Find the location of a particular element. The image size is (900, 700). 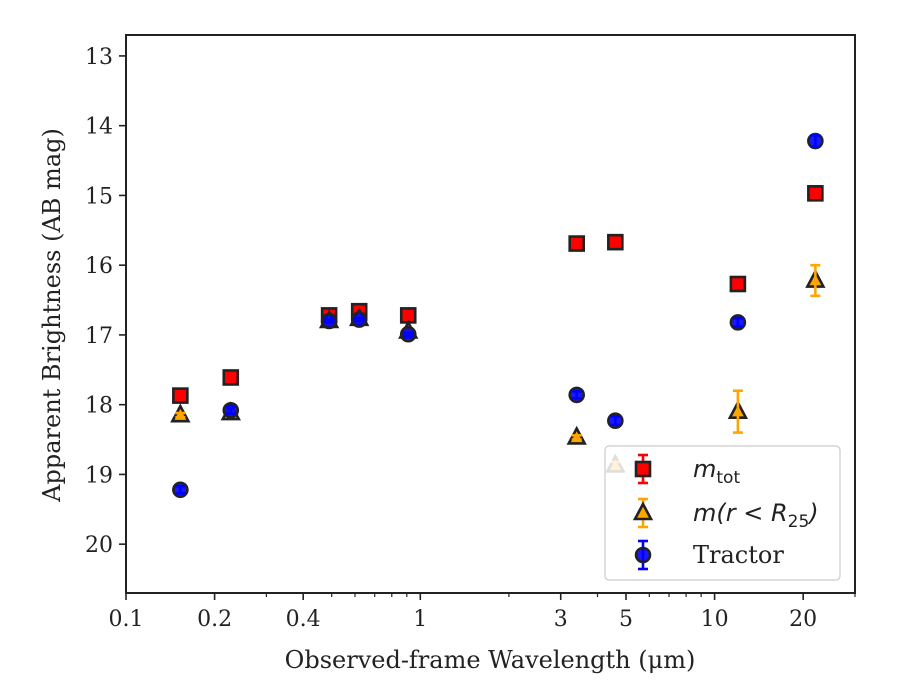

y-tick-label: 15 is located at coordinates (99, 196).